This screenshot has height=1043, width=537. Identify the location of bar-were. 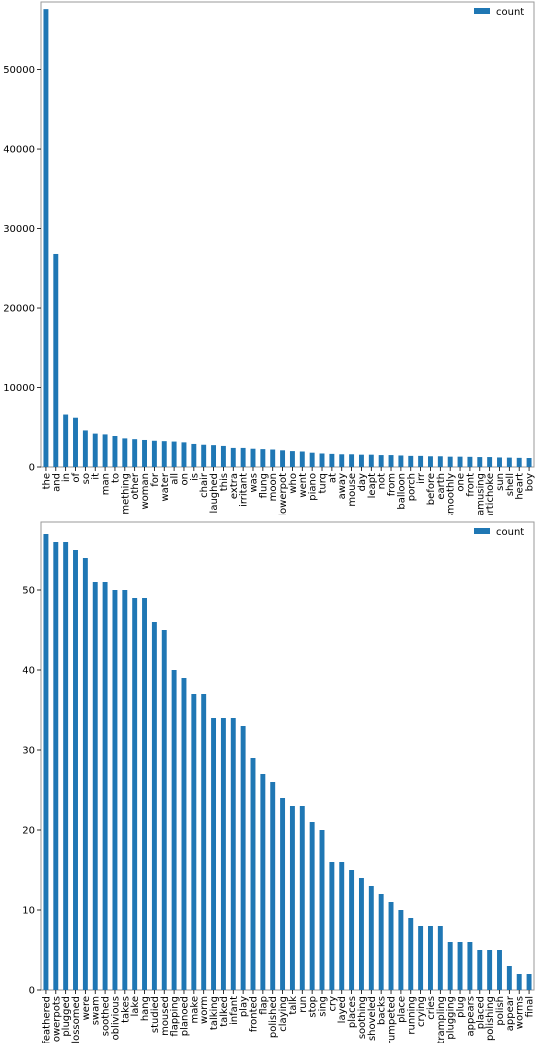
(85, 774).